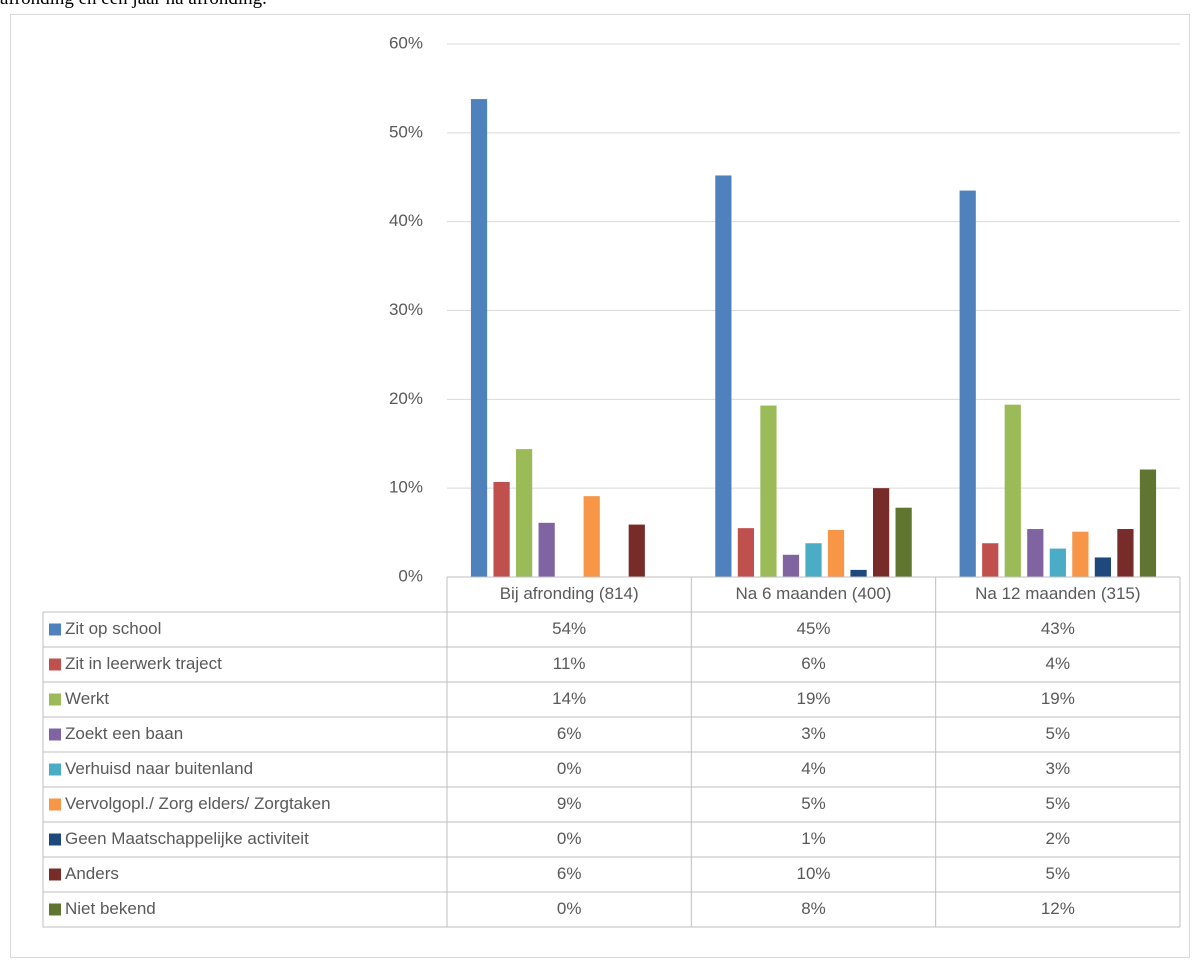 The height and width of the screenshot is (962, 1200). Describe the element at coordinates (569, 803) in the screenshot. I see `data-label: 9%` at that location.